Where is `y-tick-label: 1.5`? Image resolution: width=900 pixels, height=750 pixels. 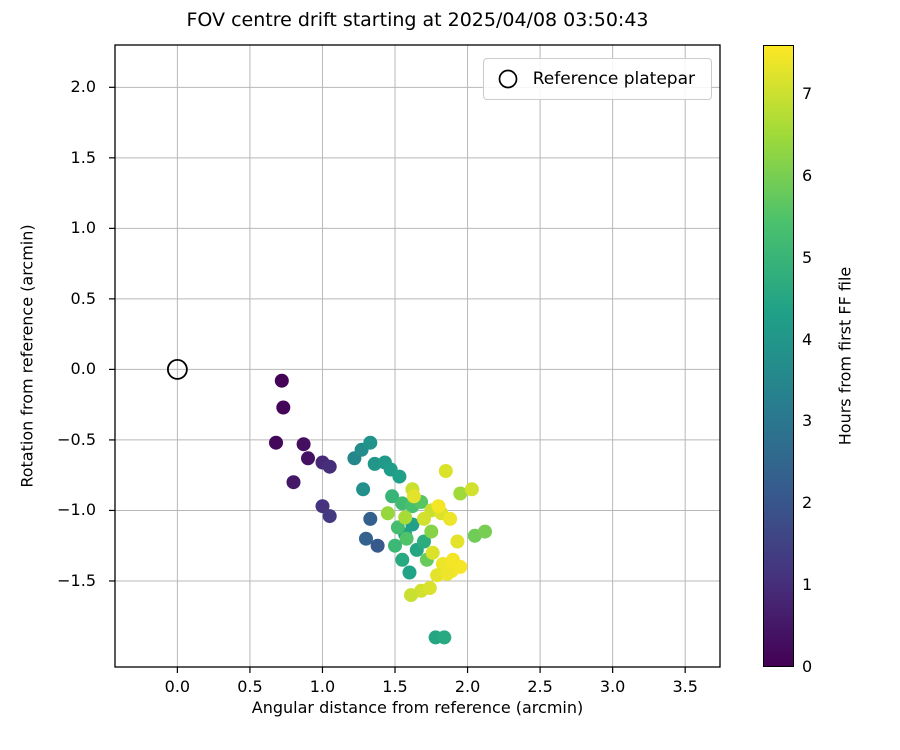
y-tick-label: 1.5 is located at coordinates (83, 157).